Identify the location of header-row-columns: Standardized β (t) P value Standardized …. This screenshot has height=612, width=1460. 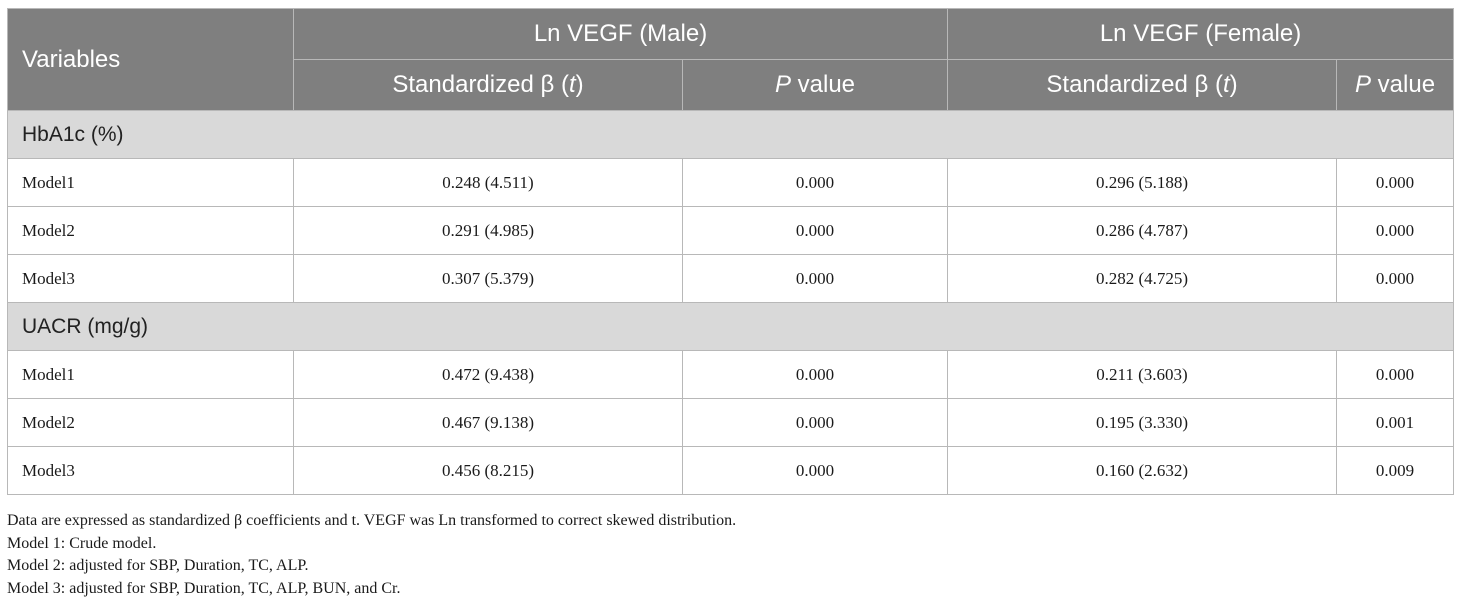
(731, 85).